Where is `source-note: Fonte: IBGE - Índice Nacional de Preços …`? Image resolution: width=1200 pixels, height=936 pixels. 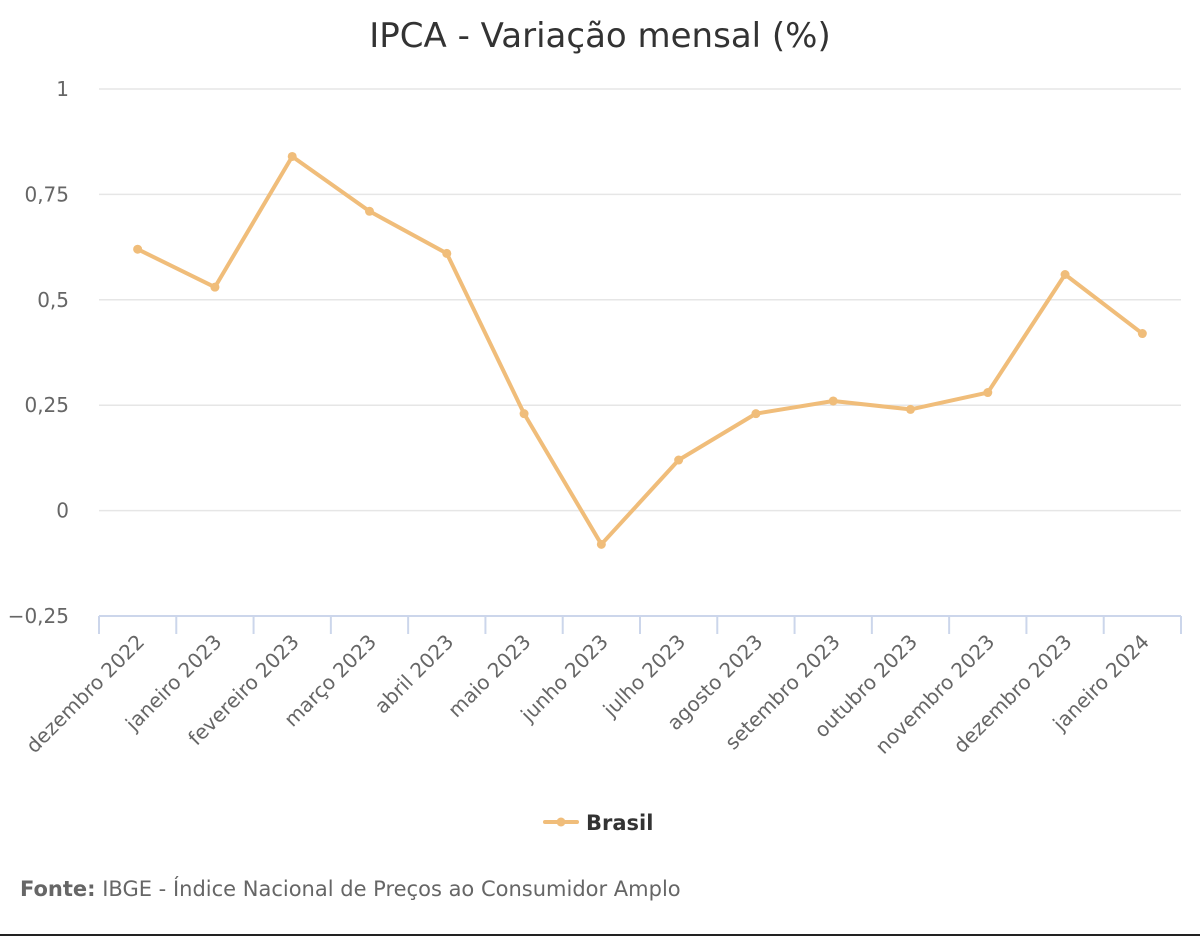
source-note: Fonte: IBGE - Índice Nacional de Preços … is located at coordinates (350, 889).